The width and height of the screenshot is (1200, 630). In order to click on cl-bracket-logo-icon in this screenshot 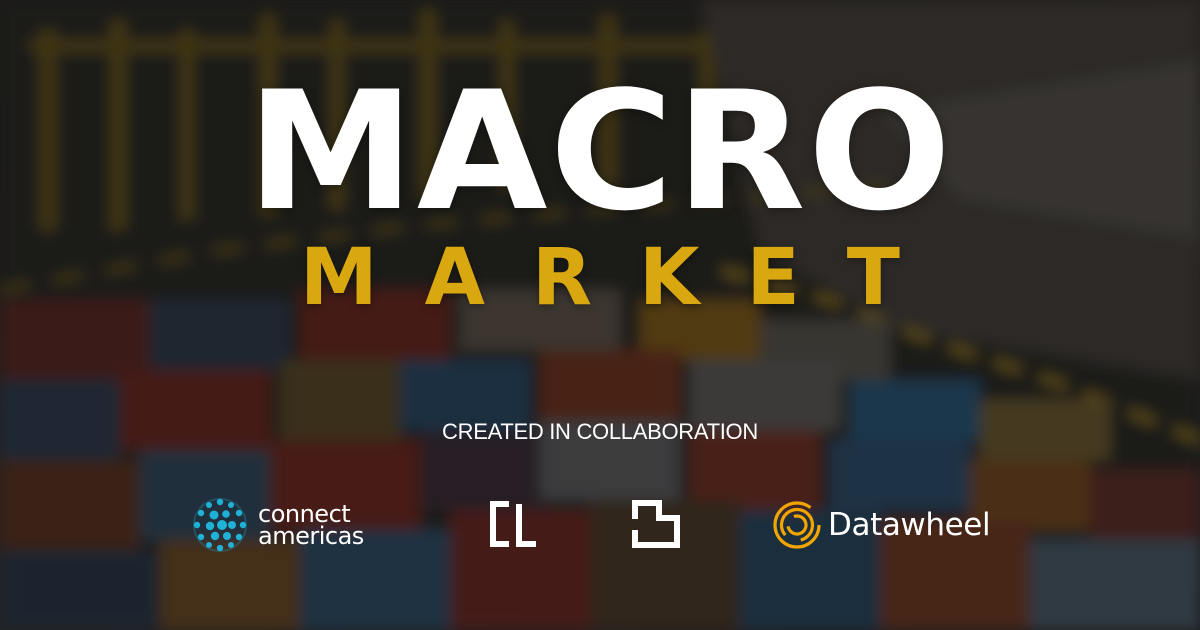, I will do `click(513, 524)`.